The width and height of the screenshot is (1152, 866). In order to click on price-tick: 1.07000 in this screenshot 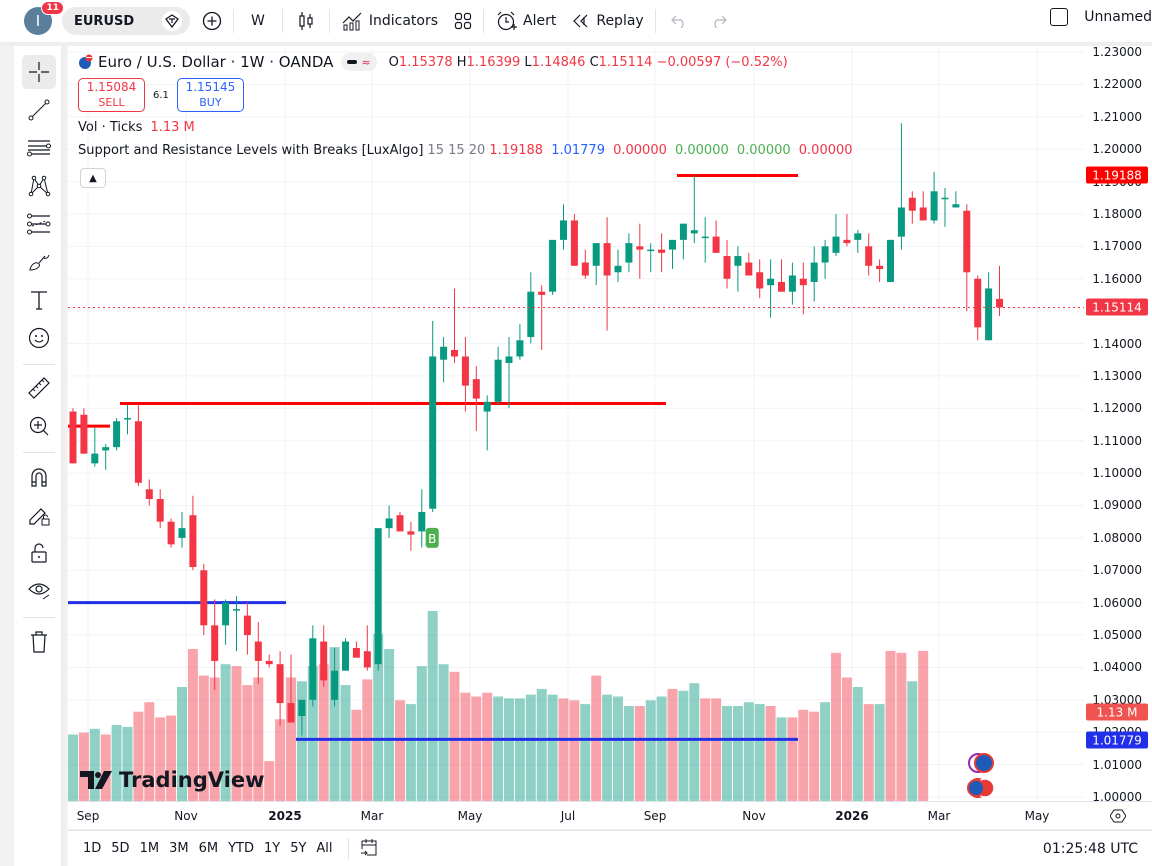, I will do `click(1117, 570)`.